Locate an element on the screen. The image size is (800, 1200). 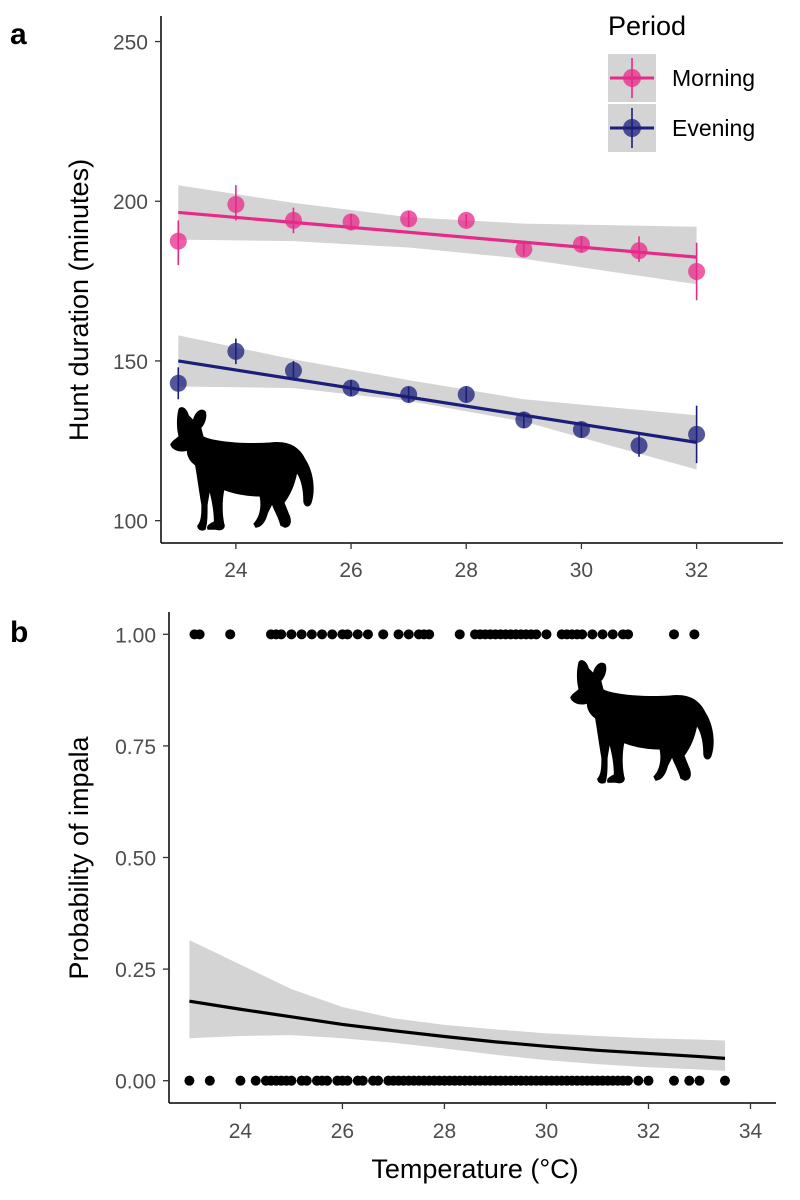
fit-line-impala is located at coordinates (457, 1029).